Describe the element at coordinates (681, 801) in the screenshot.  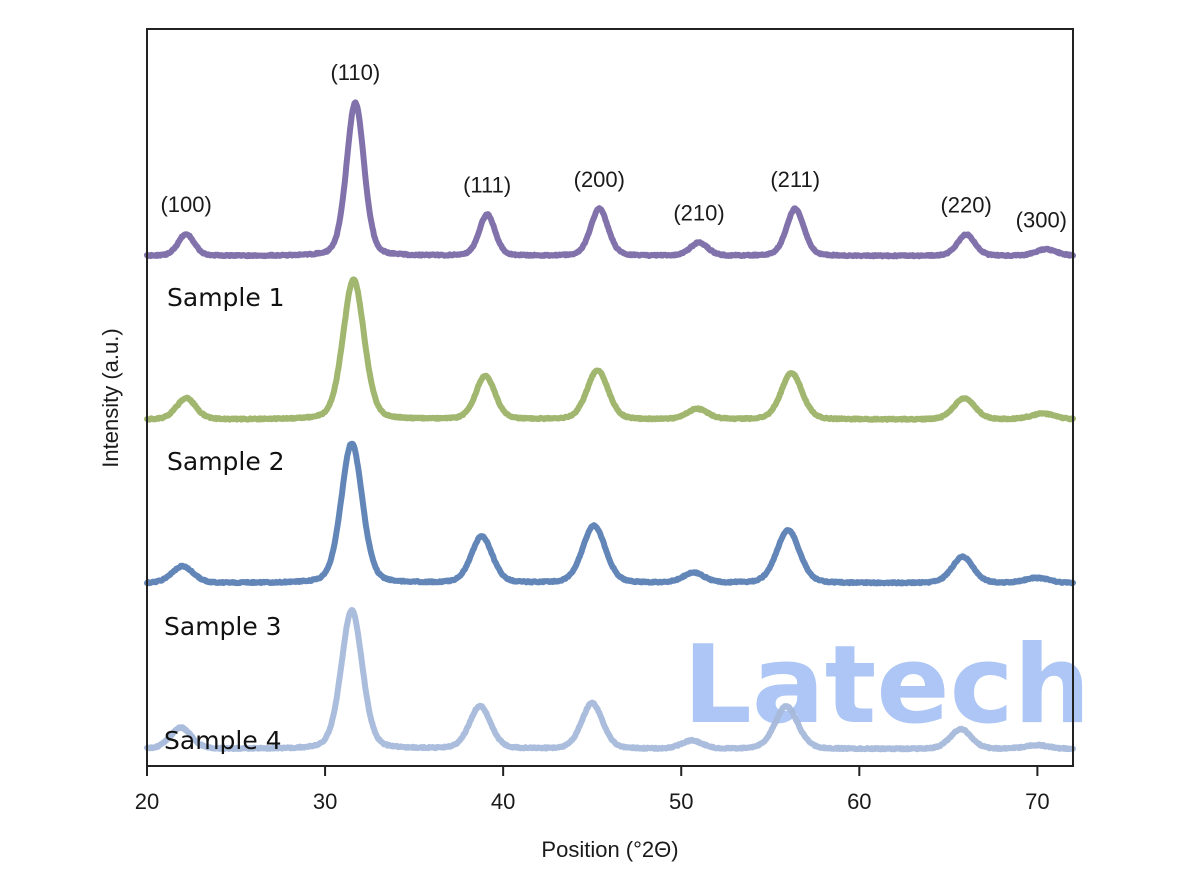
I see `x-tick-label: 50` at that location.